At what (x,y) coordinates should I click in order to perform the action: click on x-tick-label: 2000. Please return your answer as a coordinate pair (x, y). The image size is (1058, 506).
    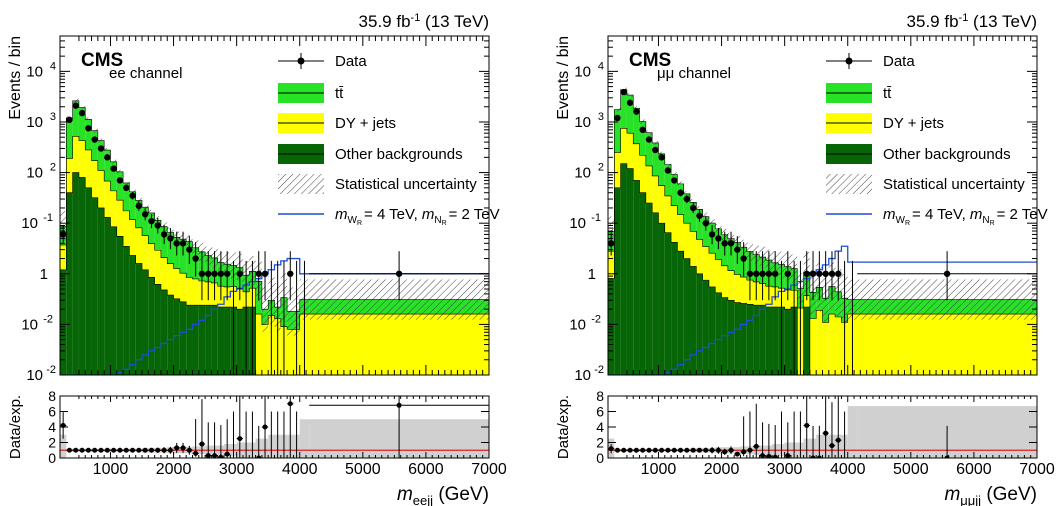
    Looking at the image, I should click on (174, 469).